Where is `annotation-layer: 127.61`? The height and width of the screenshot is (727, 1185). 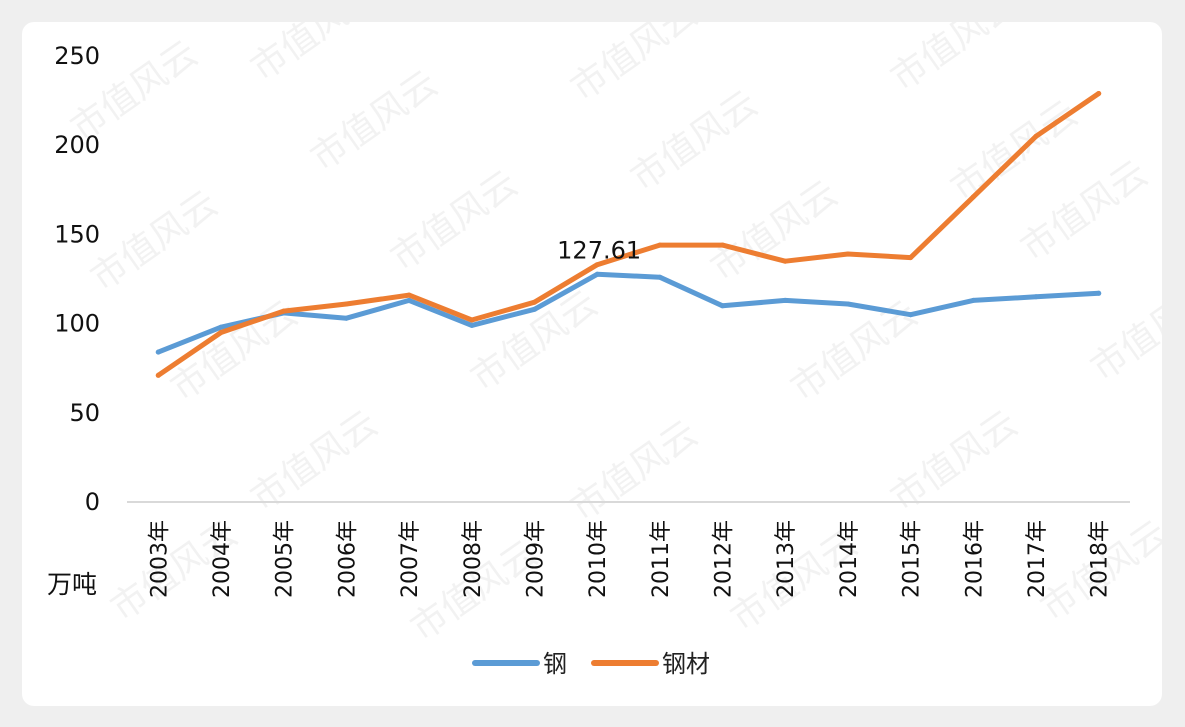 annotation-layer: 127.61 is located at coordinates (599, 250).